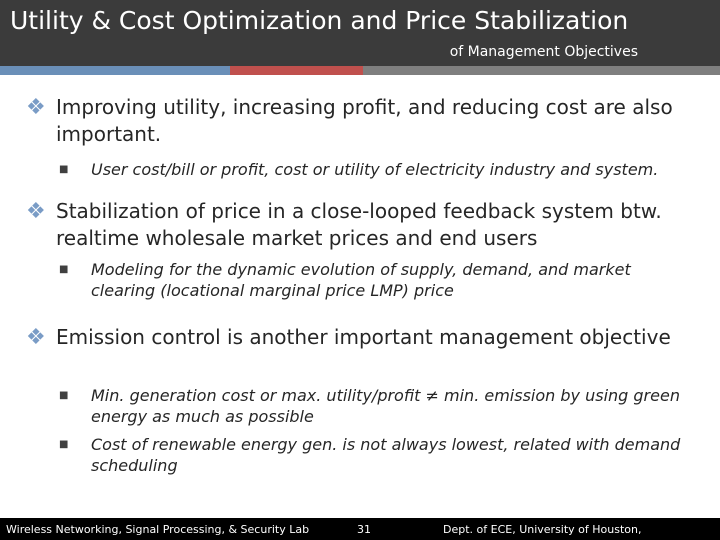 This screenshot has width=720, height=540. Describe the element at coordinates (543, 52) in the screenshot. I see `slide-subtitle: of Management Objectives` at that location.